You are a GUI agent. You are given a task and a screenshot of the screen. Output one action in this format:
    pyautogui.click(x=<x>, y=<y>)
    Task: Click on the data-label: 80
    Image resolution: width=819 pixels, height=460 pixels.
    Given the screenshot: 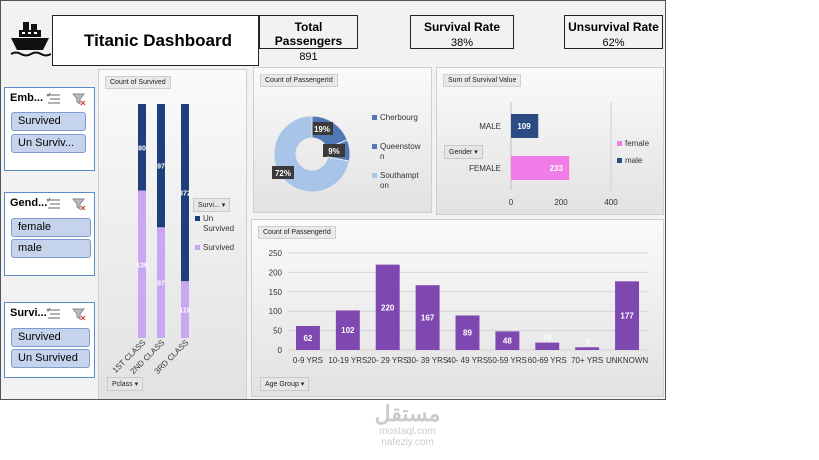 What is the action you would take?
    pyautogui.click(x=142, y=148)
    